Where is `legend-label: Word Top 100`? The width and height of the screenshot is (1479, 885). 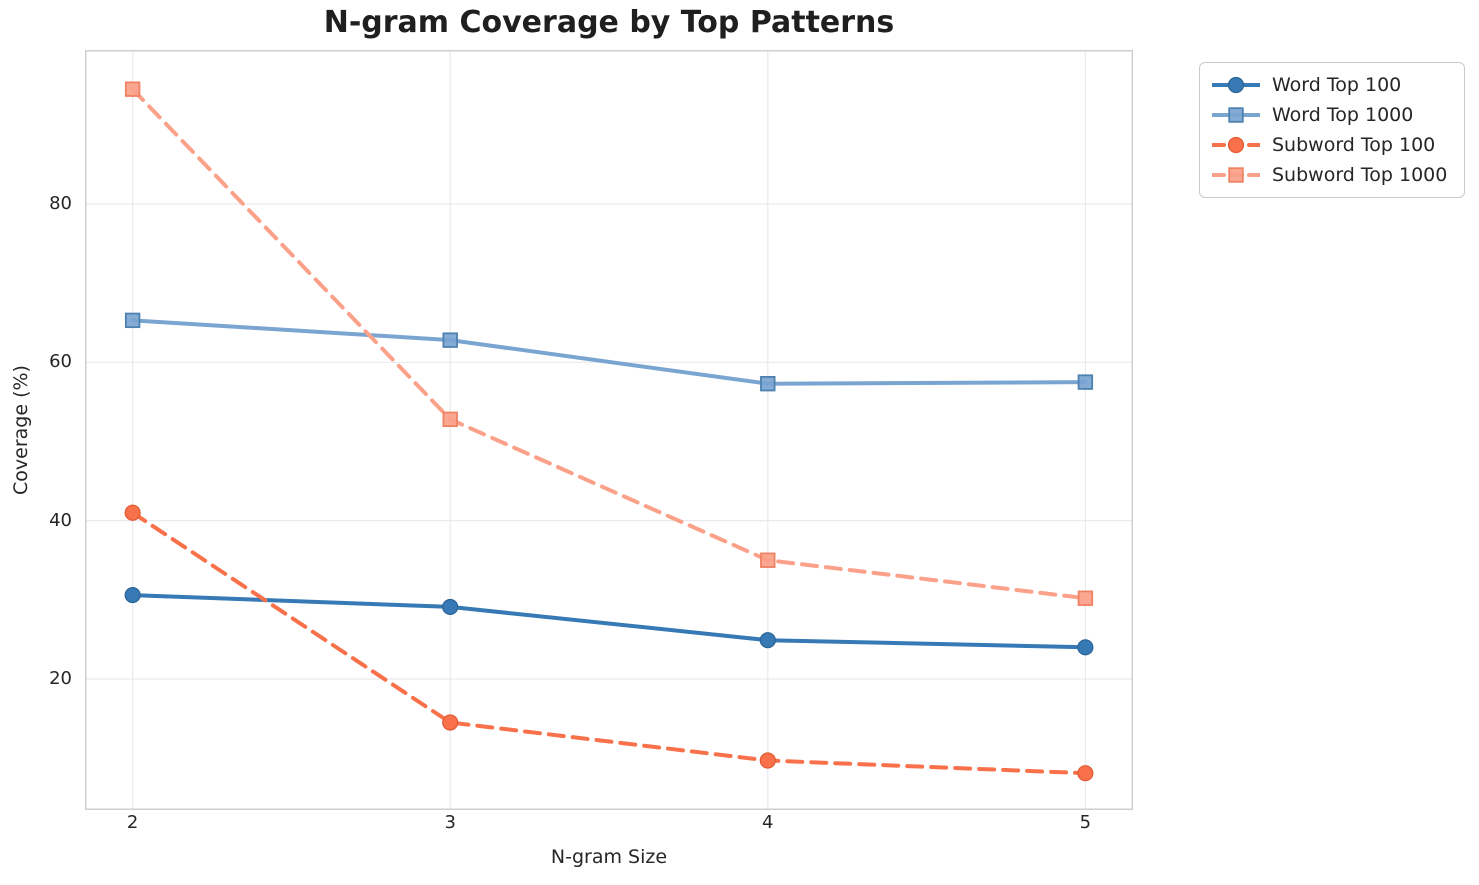
legend-label: Word Top 100 is located at coordinates (1337, 85).